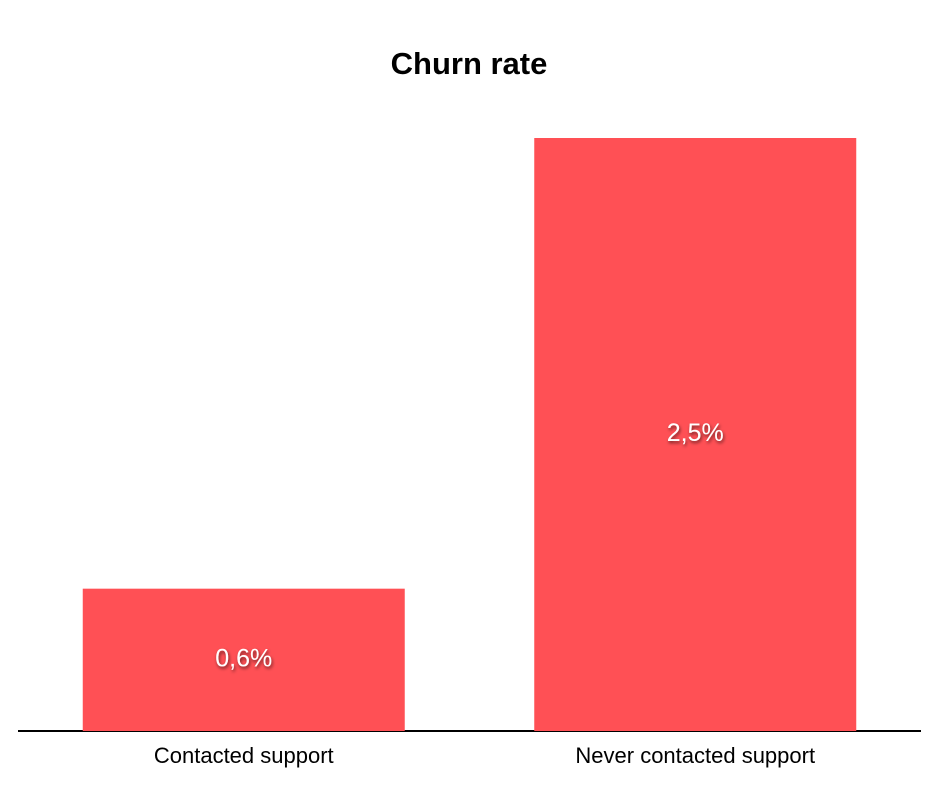  What do you see at coordinates (244, 755) in the screenshot?
I see `x-tick-label: Contacted support` at bounding box center [244, 755].